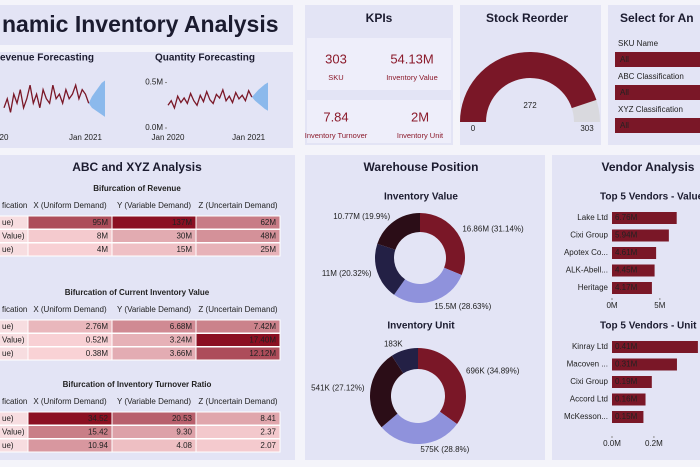 The height and width of the screenshot is (467, 700). What do you see at coordinates (626, 364) in the screenshot?
I see `data-label: 0.31M` at bounding box center [626, 364].